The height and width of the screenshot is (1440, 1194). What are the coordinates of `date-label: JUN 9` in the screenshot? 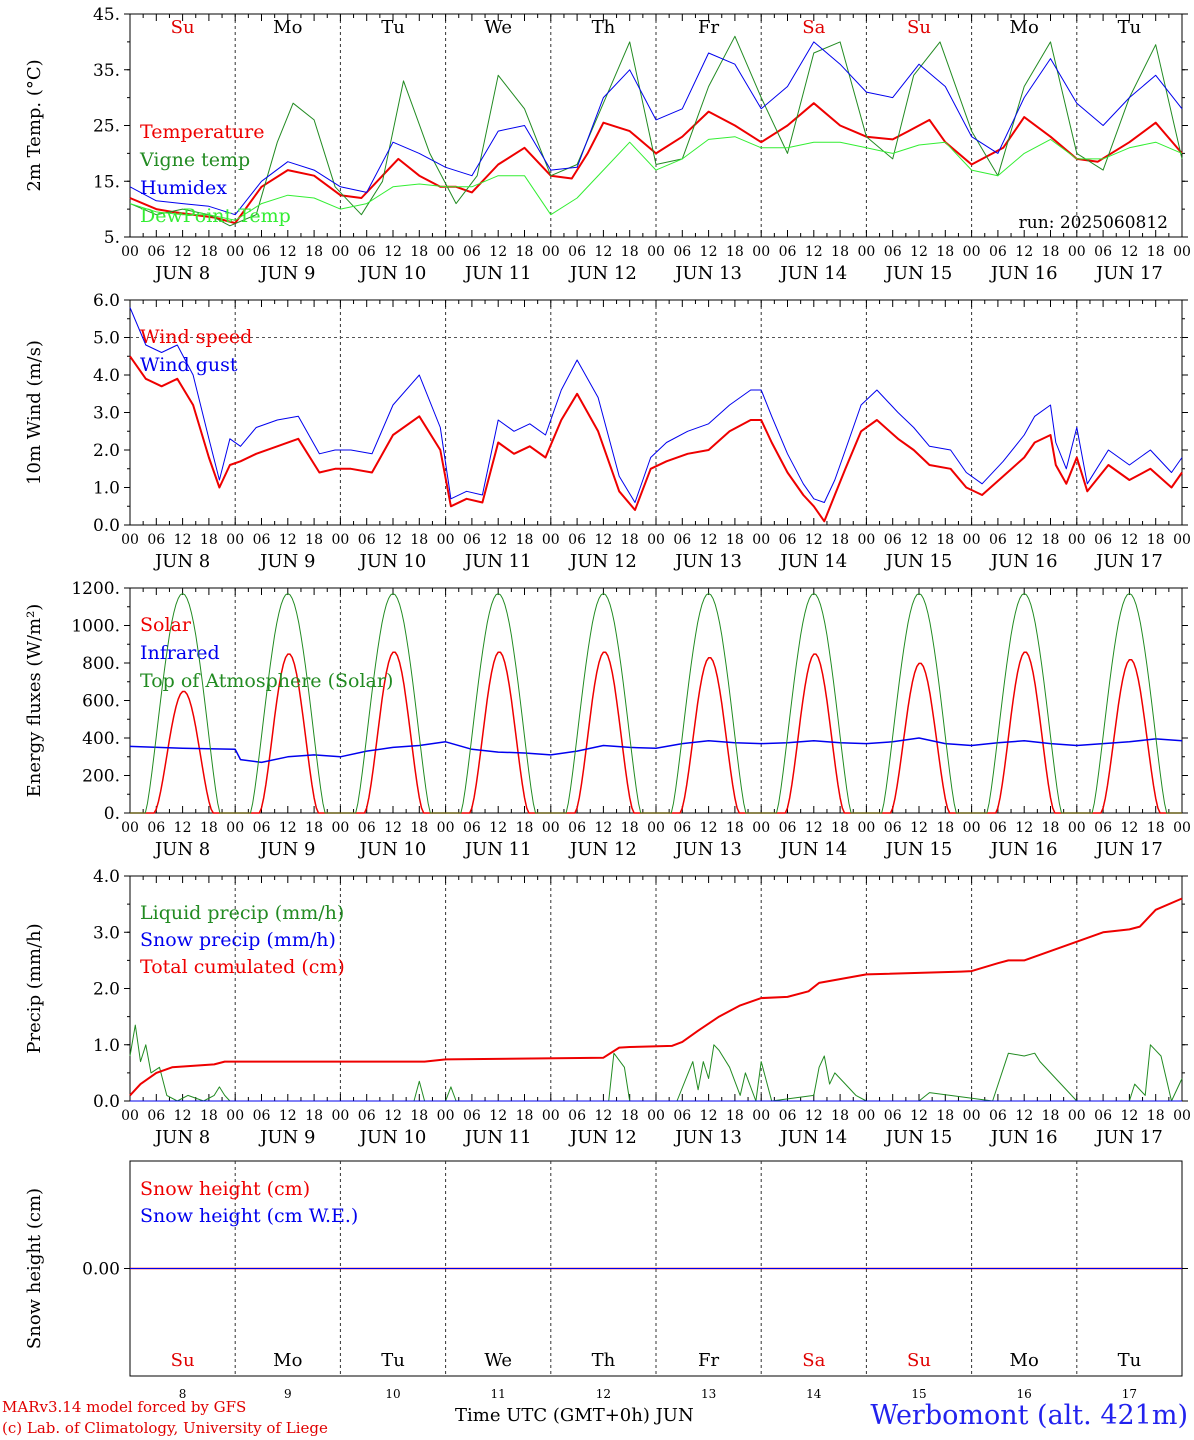 It's located at (286, 1137).